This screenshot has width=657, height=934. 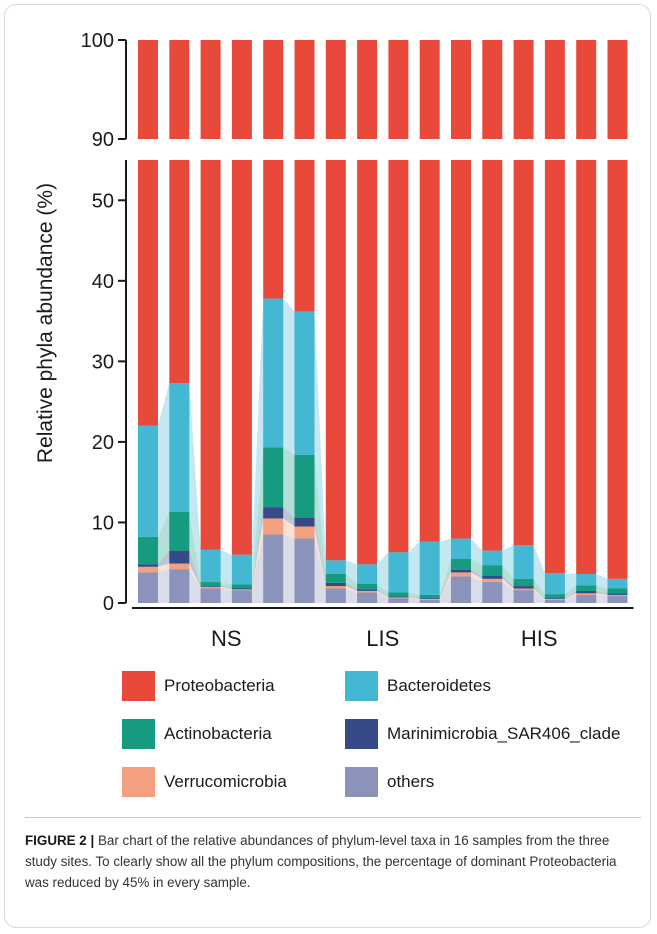 What do you see at coordinates (383, 559) in the screenshot?
I see `band-verrucomicrobia` at bounding box center [383, 559].